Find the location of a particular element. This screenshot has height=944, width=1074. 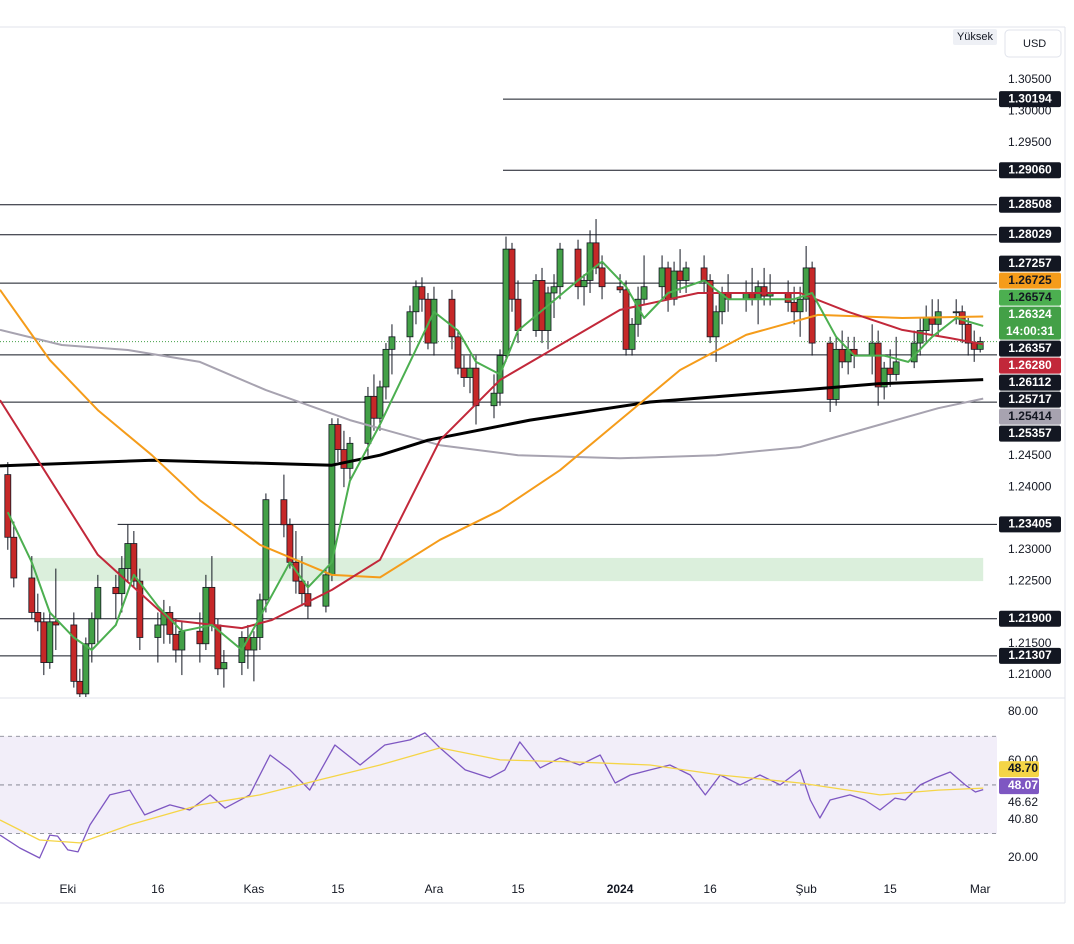

y-tick-label: 1.24500 is located at coordinates (1030, 455).